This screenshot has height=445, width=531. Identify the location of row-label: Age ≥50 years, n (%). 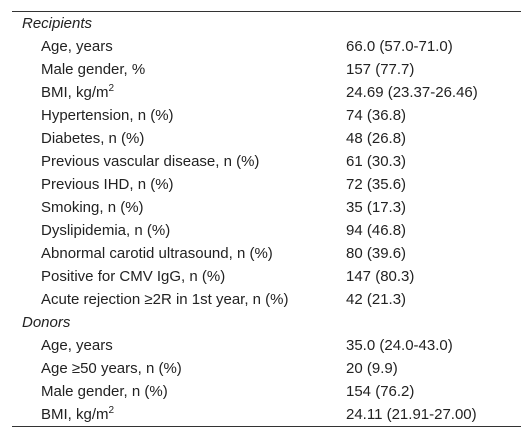
(111, 368).